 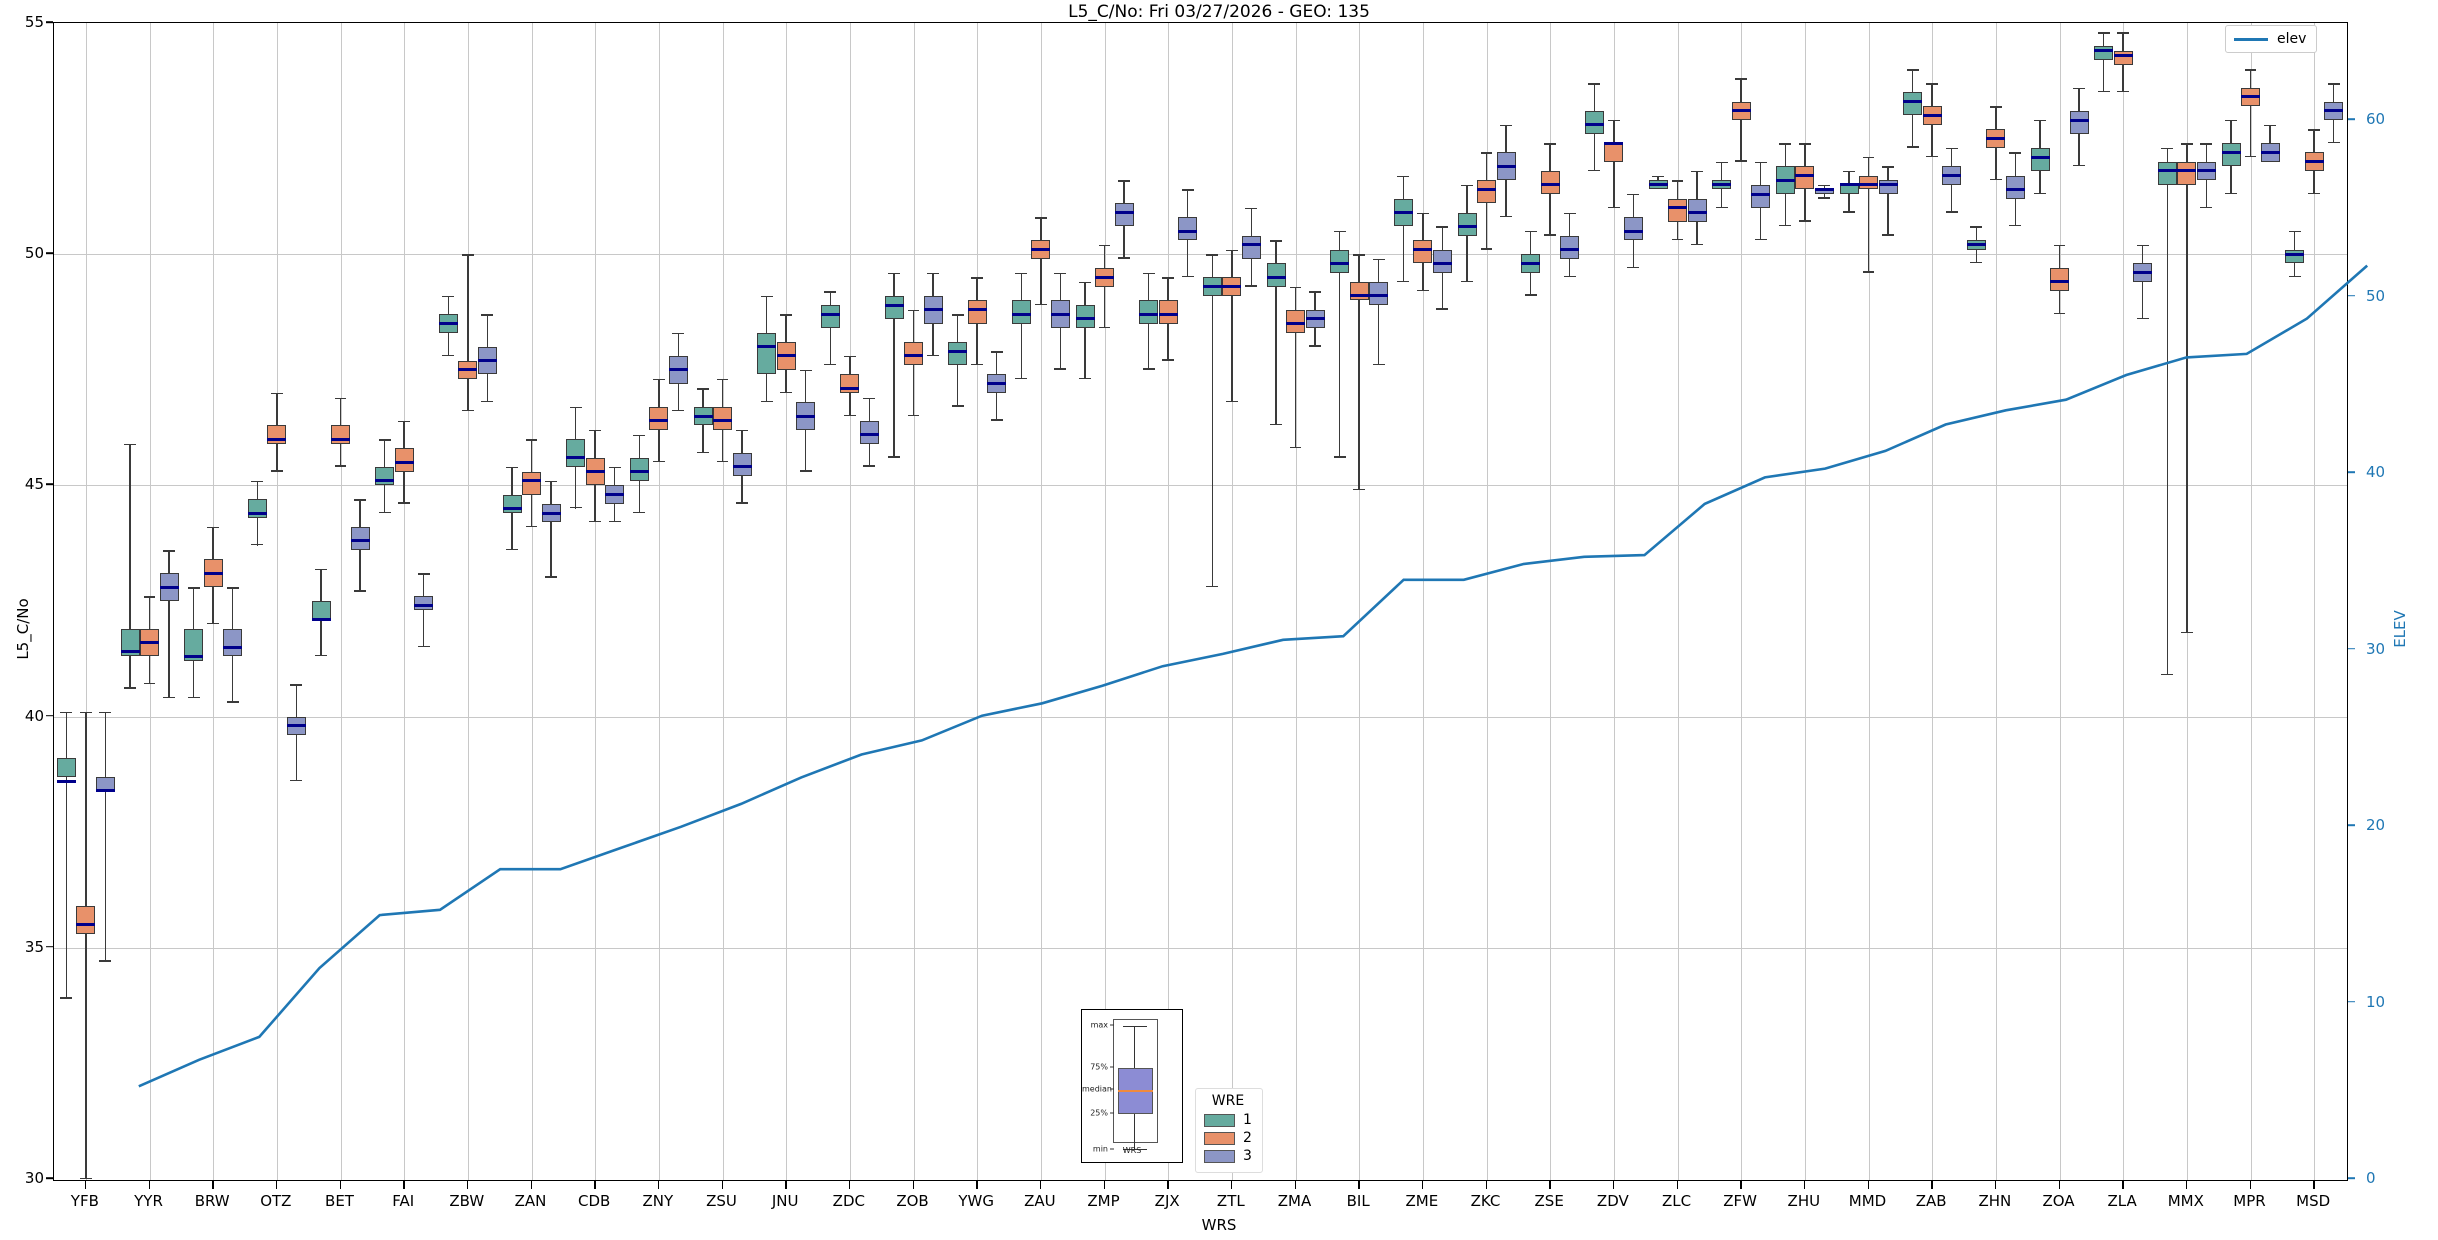 I want to click on boxplot-zma-wre1, so click(x=1276, y=333).